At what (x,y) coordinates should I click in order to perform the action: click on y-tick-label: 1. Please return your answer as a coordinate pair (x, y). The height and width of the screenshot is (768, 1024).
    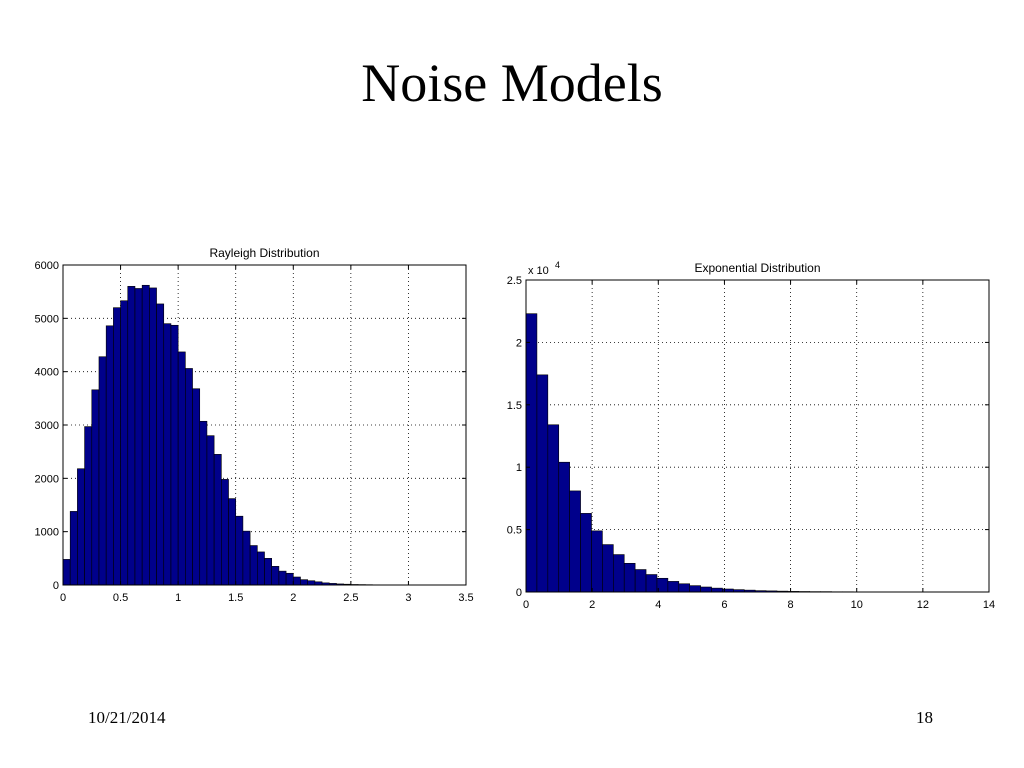
    Looking at the image, I should click on (519, 468).